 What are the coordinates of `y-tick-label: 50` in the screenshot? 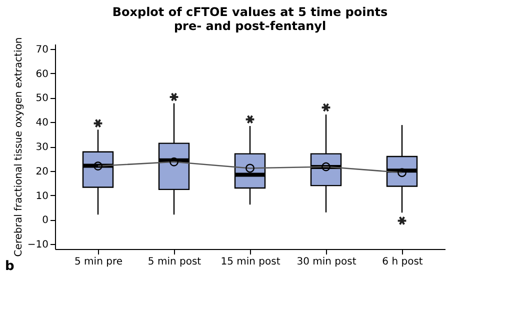 It's located at (42, 98).